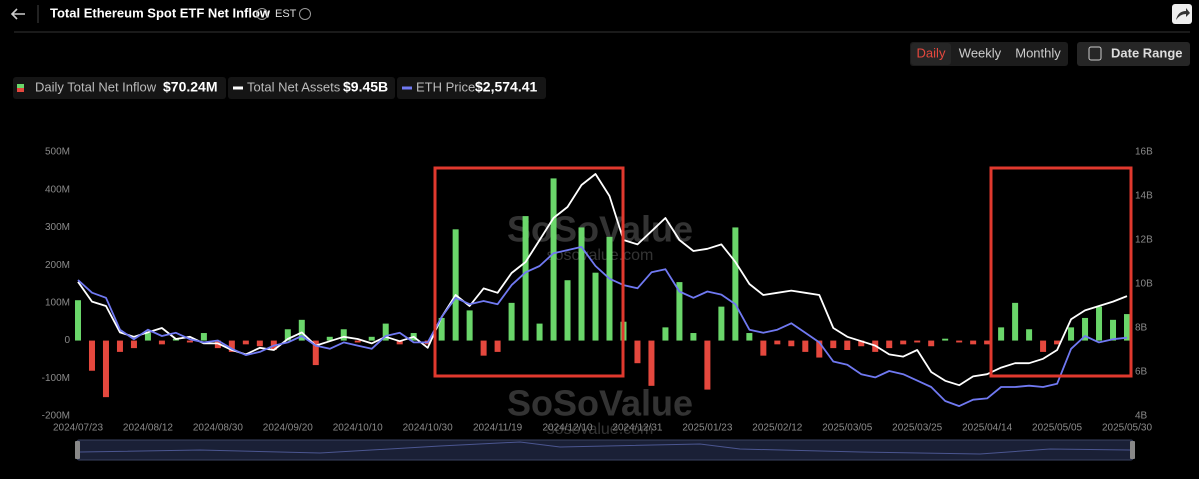 Image resolution: width=1199 pixels, height=479 pixels. Describe the element at coordinates (1183, 14) in the screenshot. I see `share-icon` at that location.